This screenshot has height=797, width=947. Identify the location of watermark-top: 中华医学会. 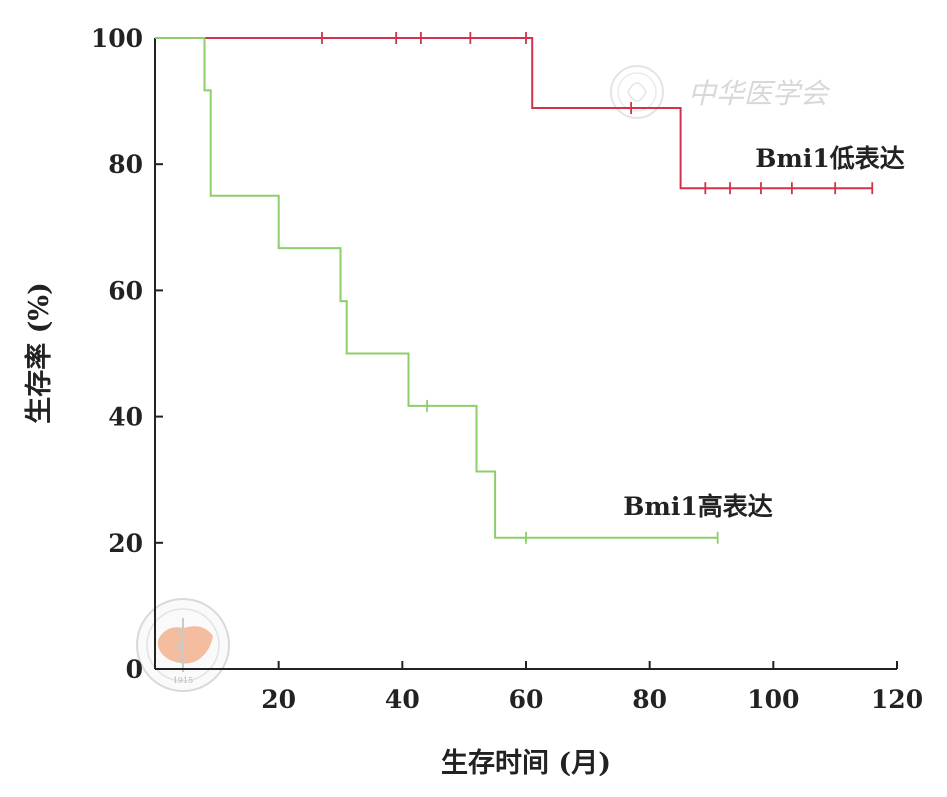
(720, 92).